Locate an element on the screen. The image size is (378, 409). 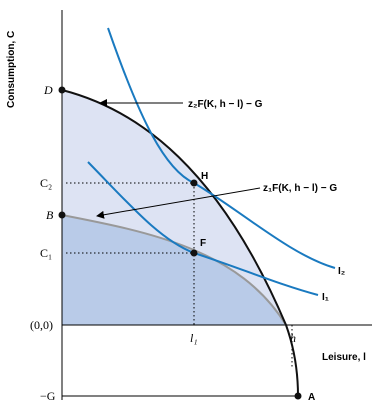
curve-label: I₂ is located at coordinates (341, 271).